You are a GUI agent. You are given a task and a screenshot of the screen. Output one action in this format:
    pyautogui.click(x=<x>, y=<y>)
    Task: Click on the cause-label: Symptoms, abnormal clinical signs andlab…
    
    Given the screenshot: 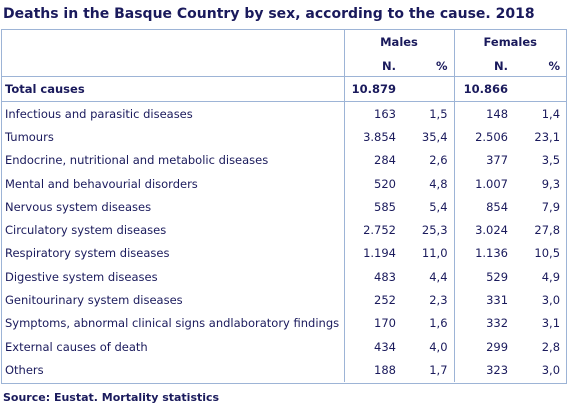 What is the action you would take?
    pyautogui.click(x=172, y=323)
    